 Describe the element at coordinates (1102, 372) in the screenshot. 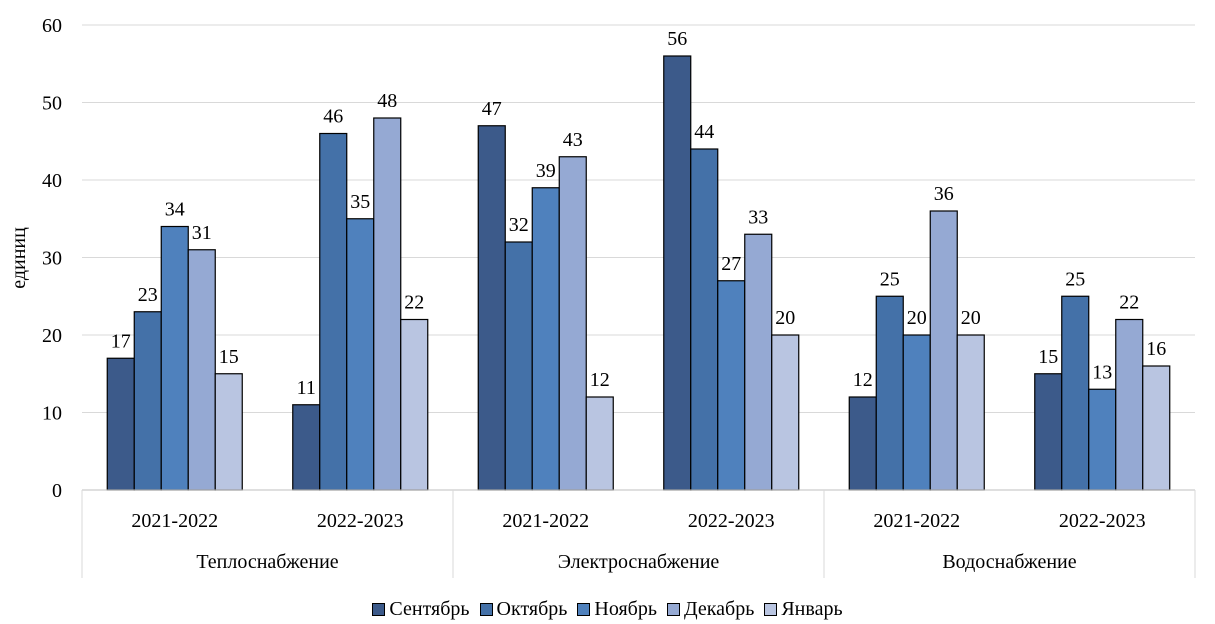

I see `data-label: 13` at that location.